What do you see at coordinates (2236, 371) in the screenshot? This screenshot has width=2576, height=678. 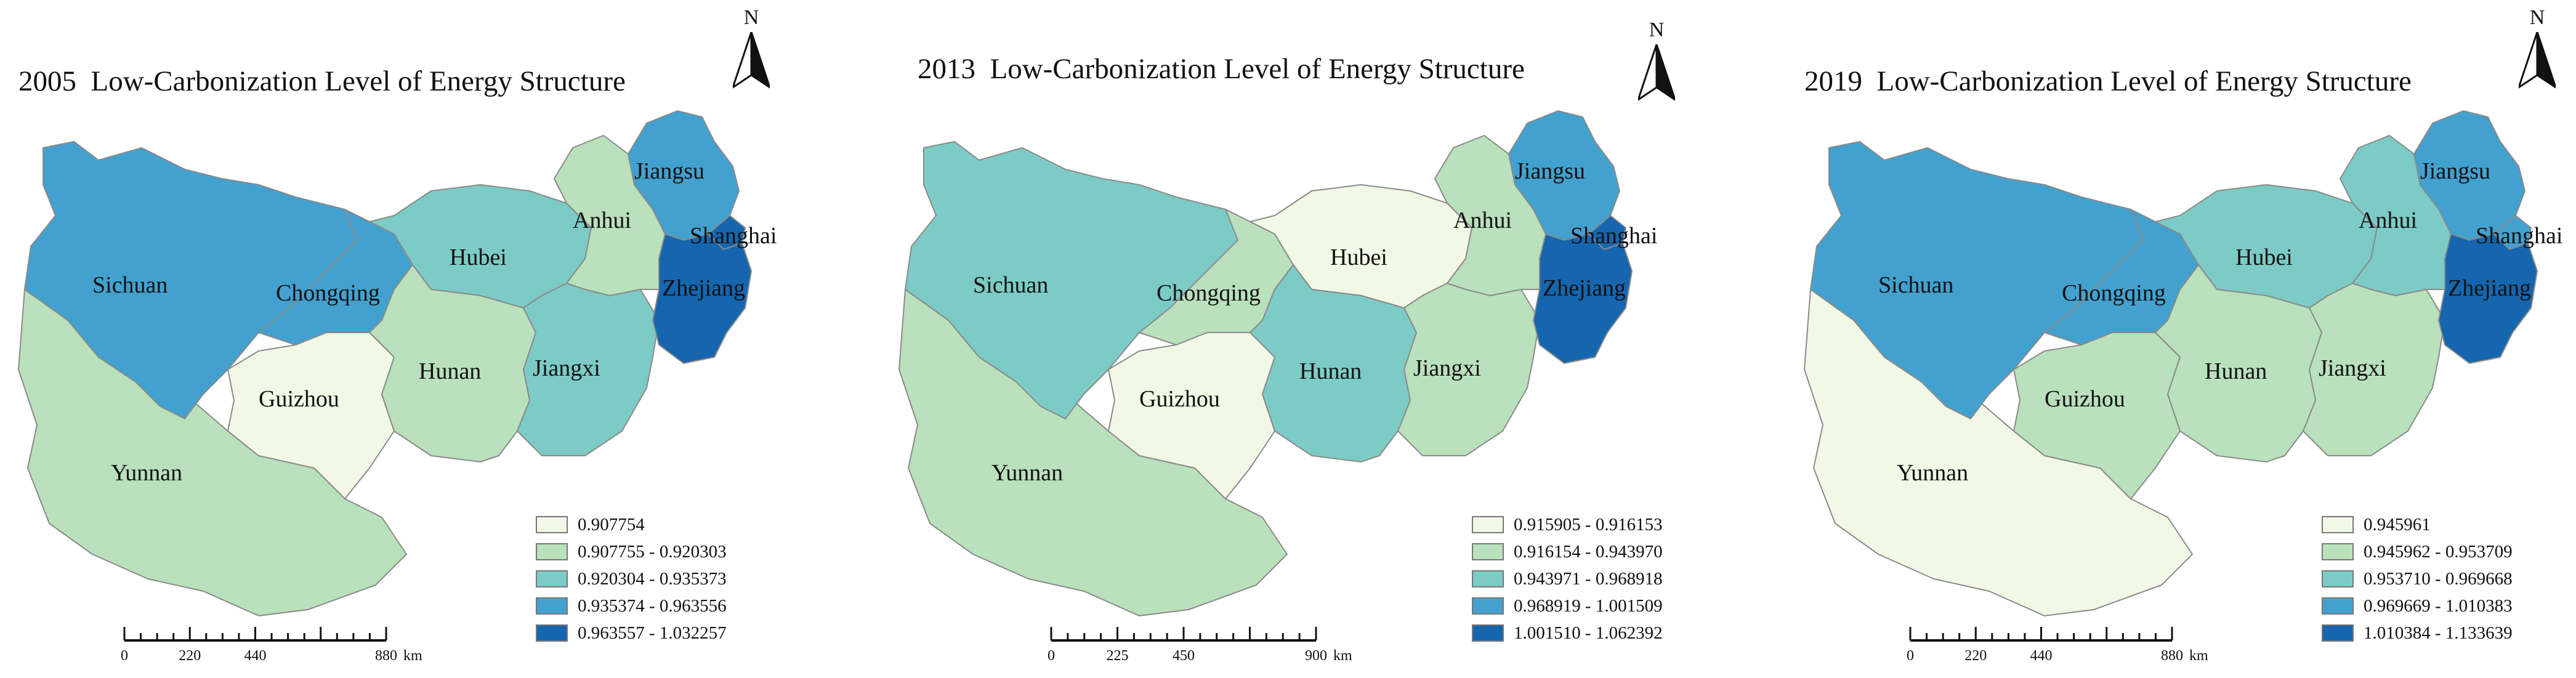 I see `label-hunan: Hunan` at bounding box center [2236, 371].